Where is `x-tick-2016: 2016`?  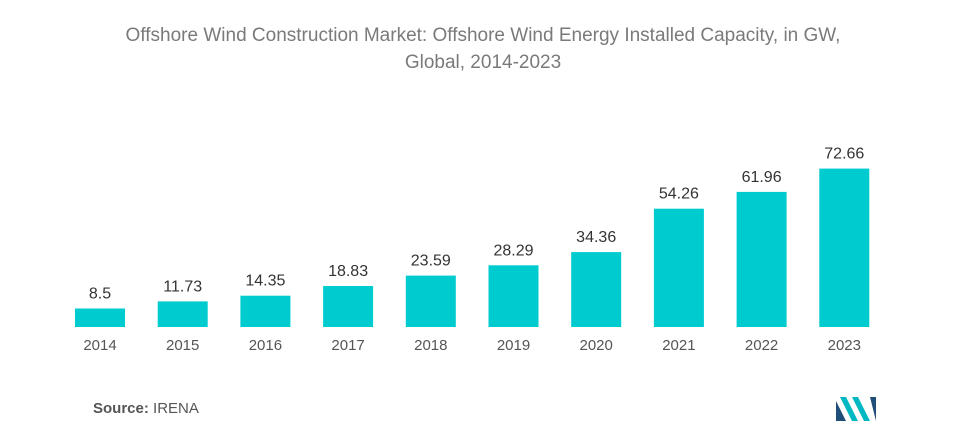 x-tick-2016: 2016 is located at coordinates (265, 345).